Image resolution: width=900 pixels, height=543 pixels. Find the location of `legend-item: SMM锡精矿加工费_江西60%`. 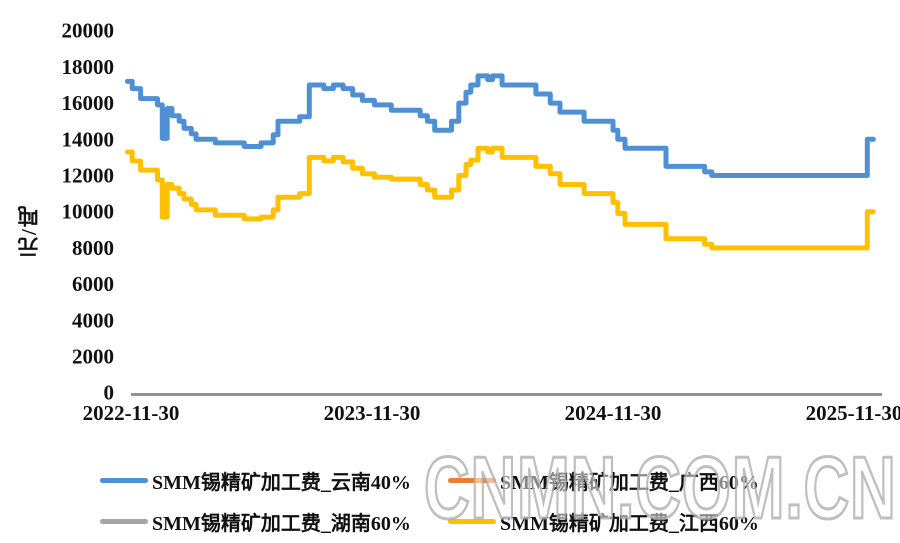

legend-item: SMM锡精矿加工费_江西60% is located at coordinates (603, 521).